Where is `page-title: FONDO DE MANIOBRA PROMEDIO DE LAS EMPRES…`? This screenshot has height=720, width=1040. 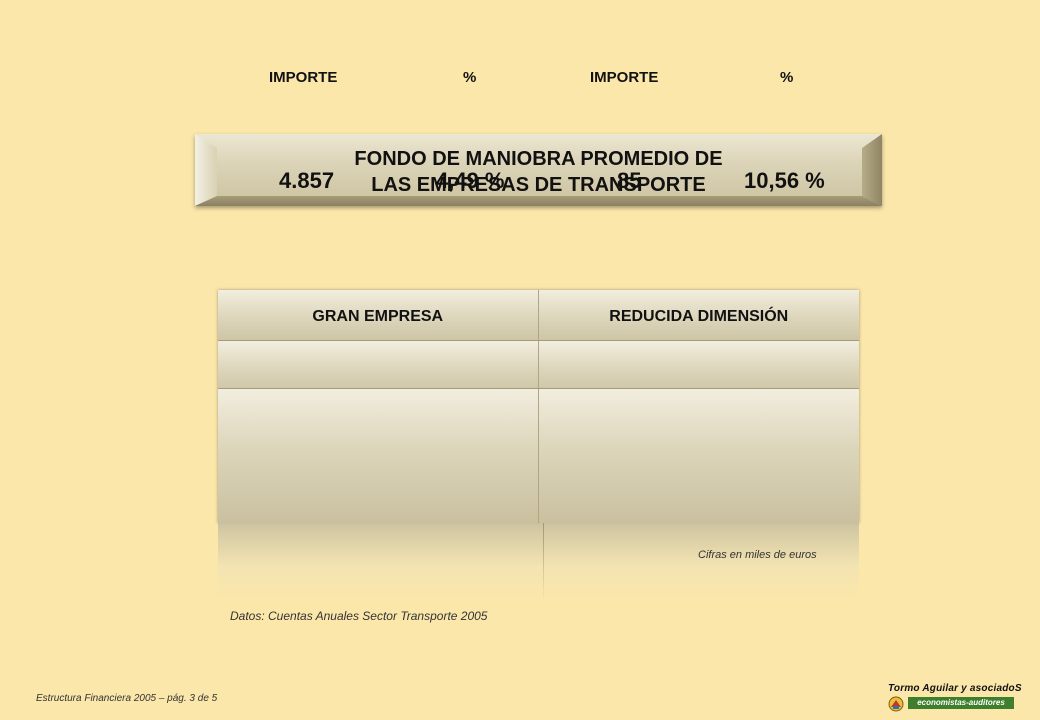
page-title: FONDO DE MANIOBRA PROMEDIO DE LAS EMPRES… is located at coordinates (538, 172).